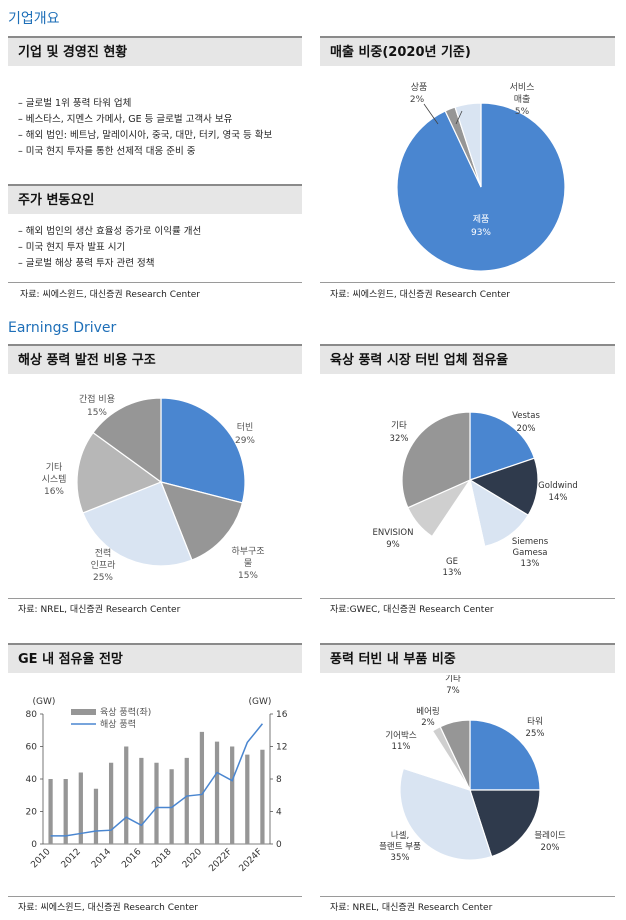 The image size is (626, 920). What do you see at coordinates (44, 702) in the screenshot?
I see `ge-left-unit: (GW)` at bounding box center [44, 702].